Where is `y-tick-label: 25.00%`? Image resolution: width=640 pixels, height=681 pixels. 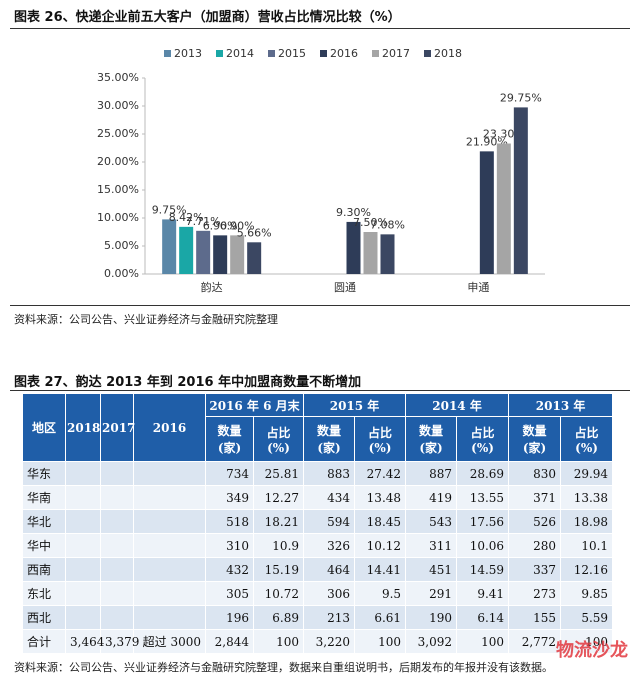
y-tick-label: 25.00% is located at coordinates (118, 133).